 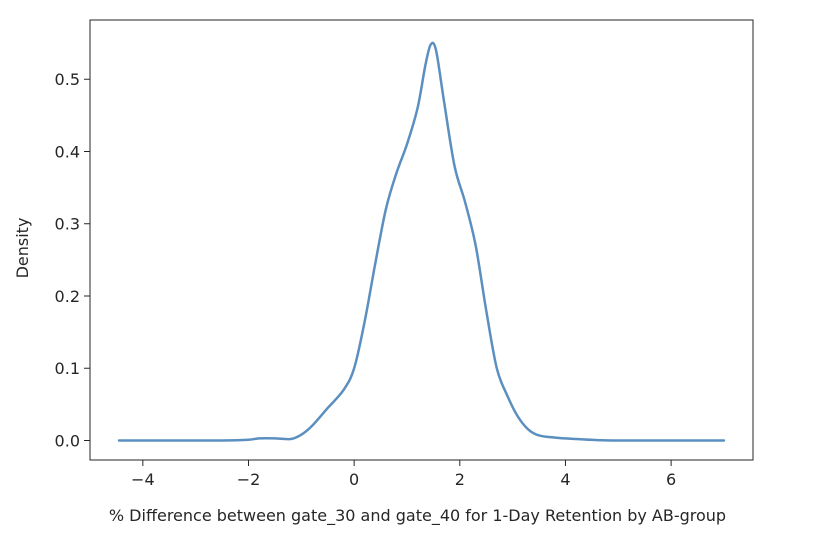 What do you see at coordinates (22, 248) in the screenshot?
I see `y-axis-label: Density` at bounding box center [22, 248].